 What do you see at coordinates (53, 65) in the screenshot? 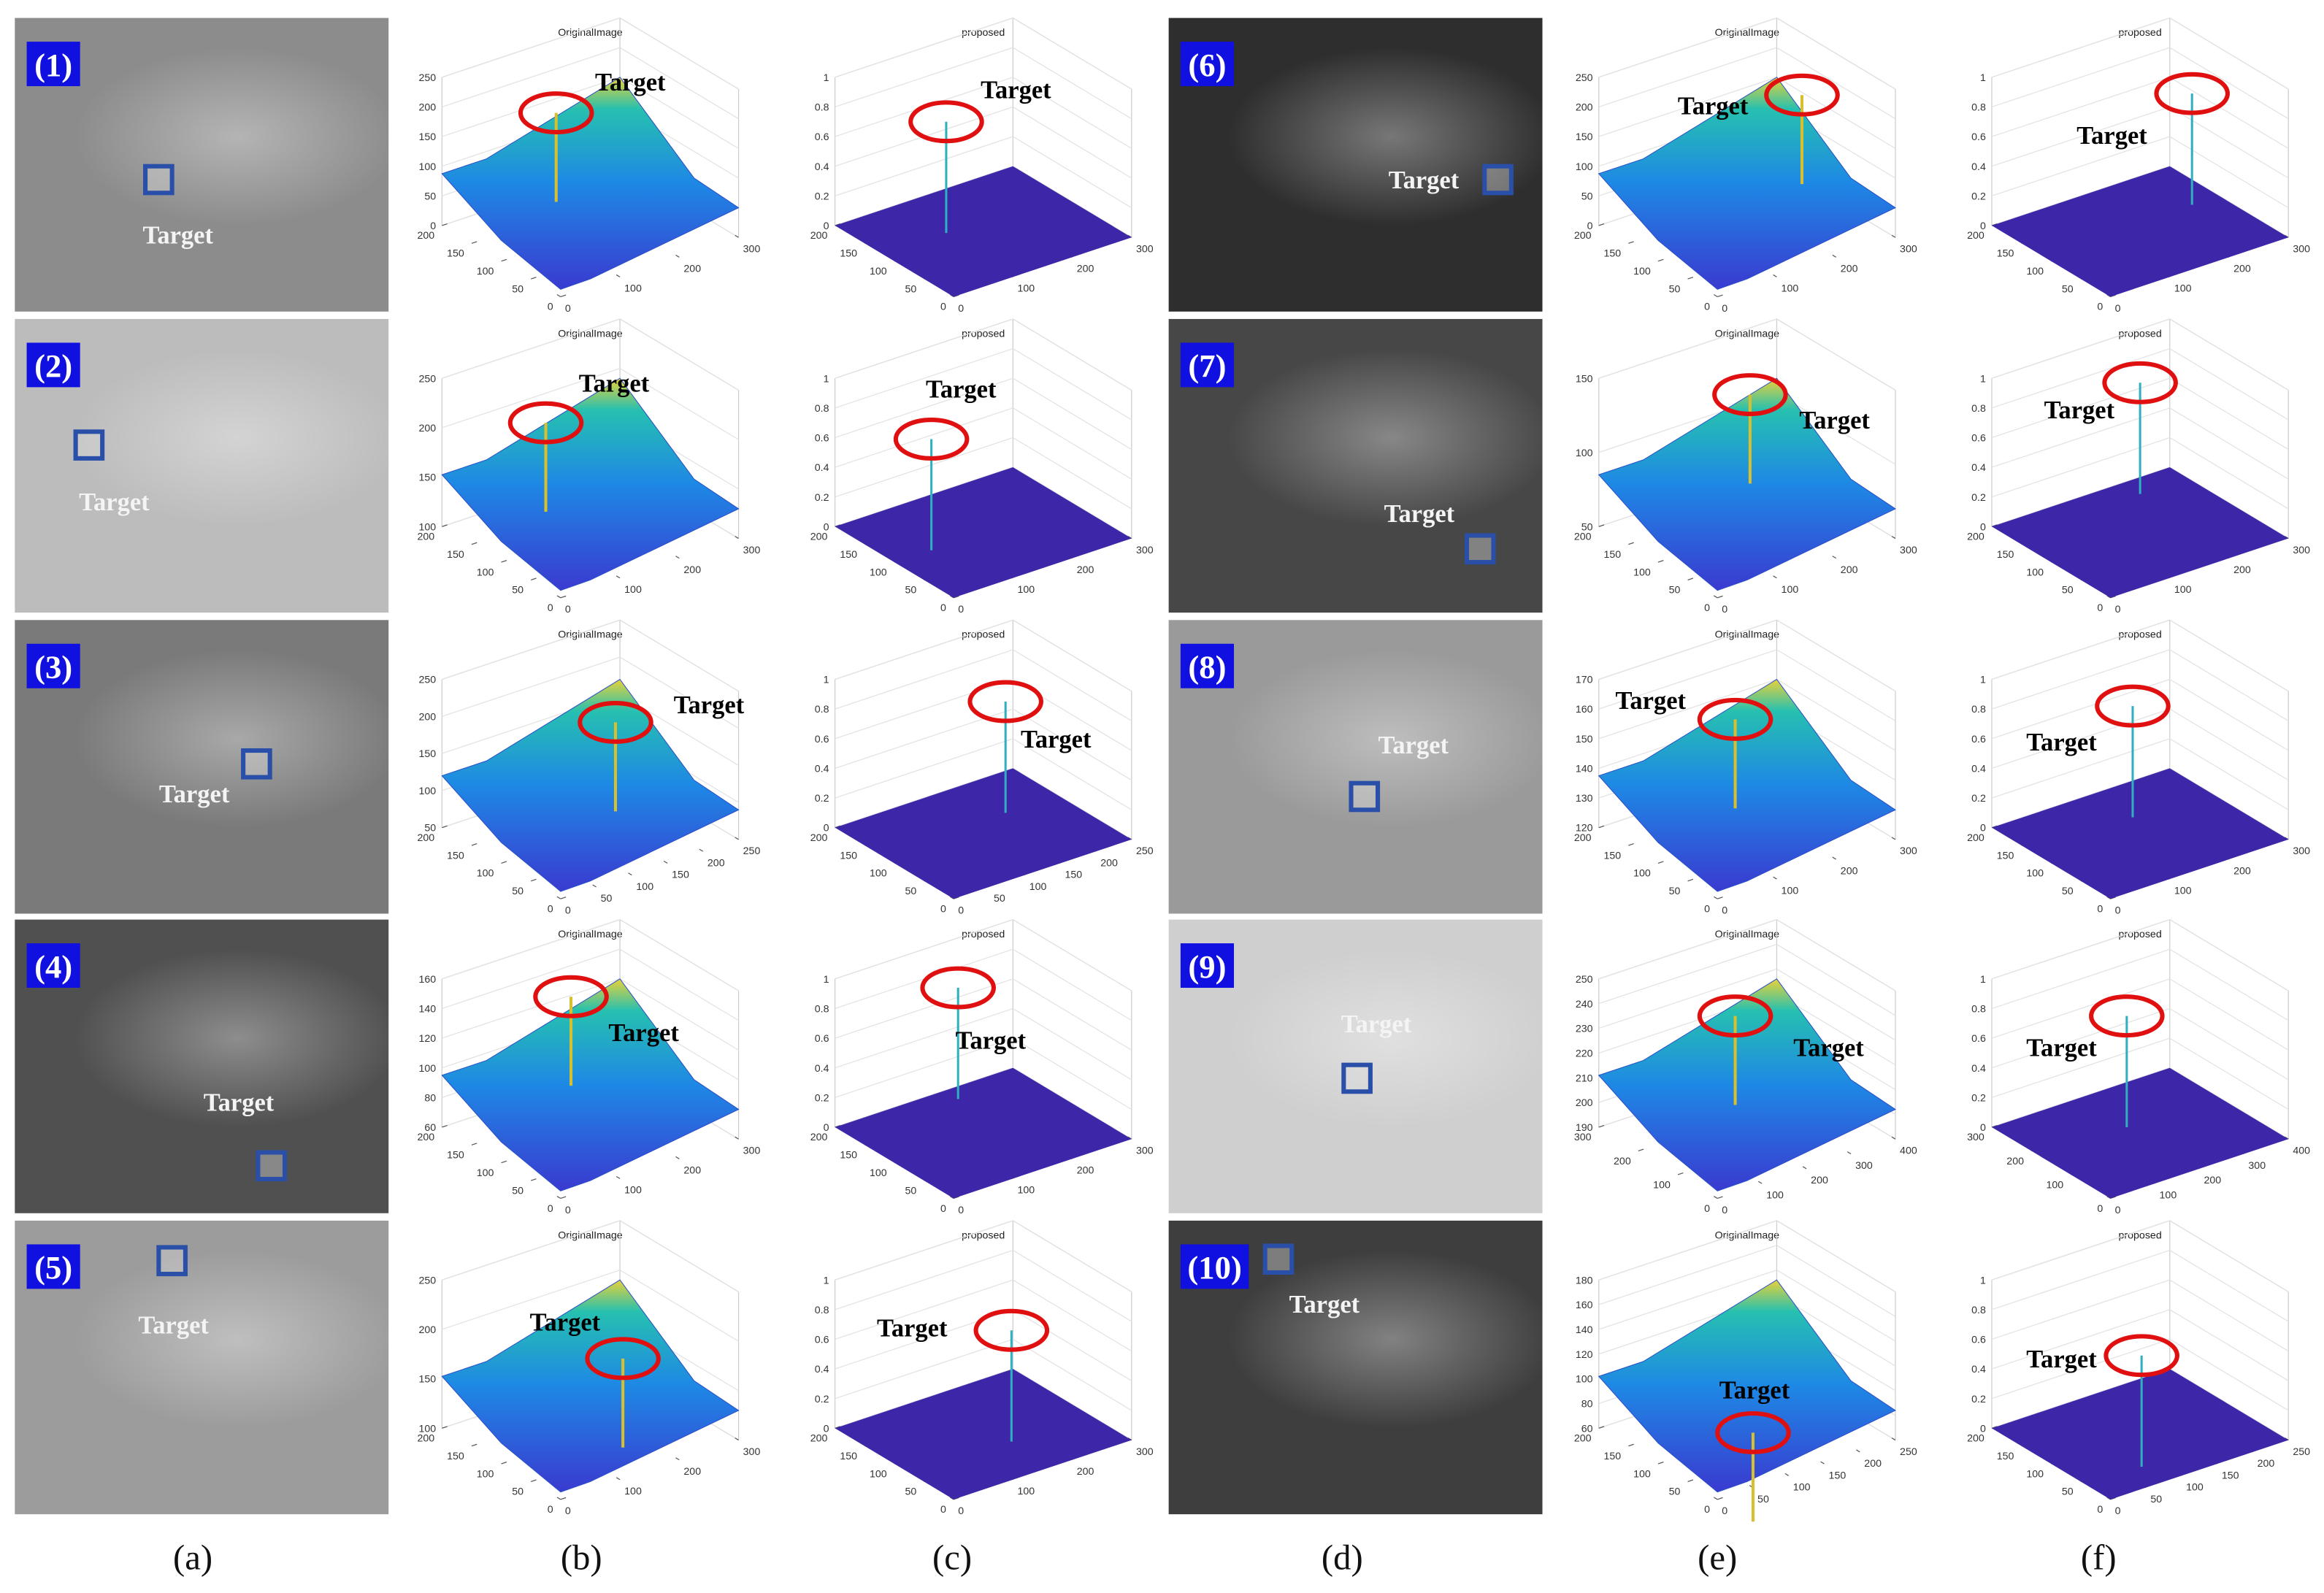
I see `image-label: (1)` at bounding box center [53, 65].